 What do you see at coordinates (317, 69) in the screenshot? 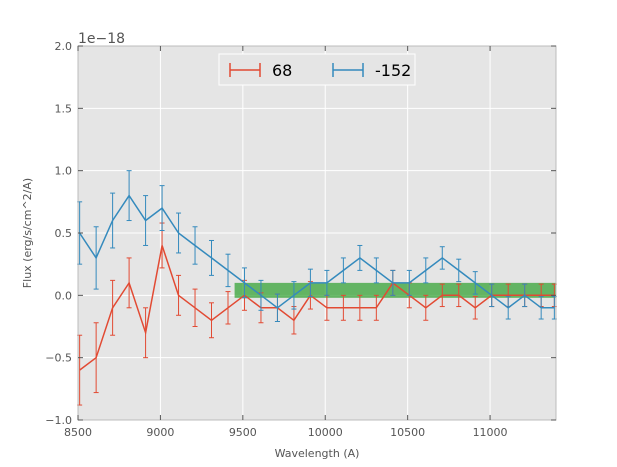
I see `legend: 68 -152` at bounding box center [317, 69].